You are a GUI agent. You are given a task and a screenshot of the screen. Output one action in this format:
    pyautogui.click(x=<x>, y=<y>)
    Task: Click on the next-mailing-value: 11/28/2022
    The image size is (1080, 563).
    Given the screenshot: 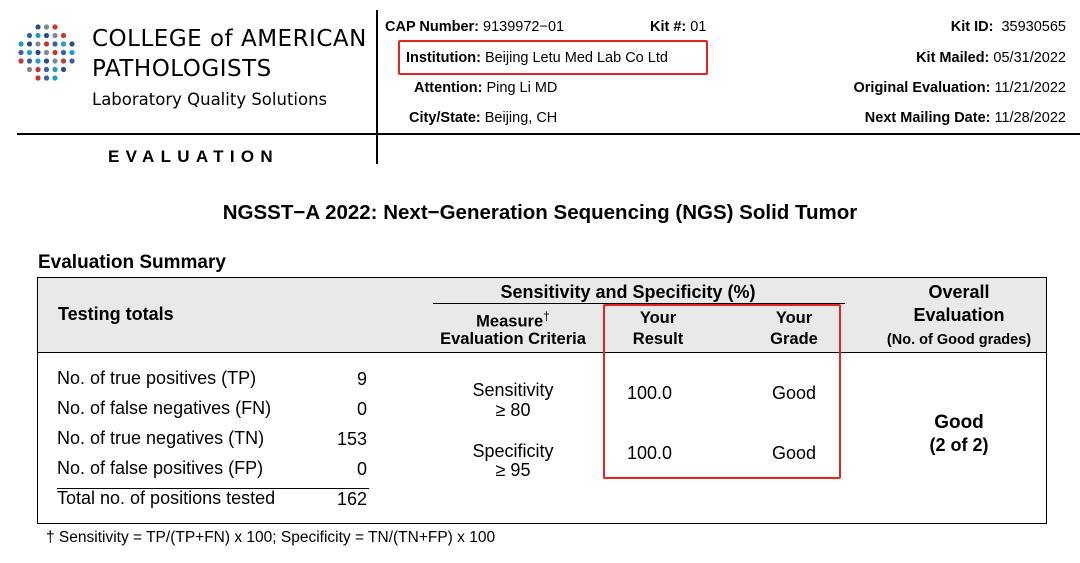 What is the action you would take?
    pyautogui.click(x=1030, y=118)
    